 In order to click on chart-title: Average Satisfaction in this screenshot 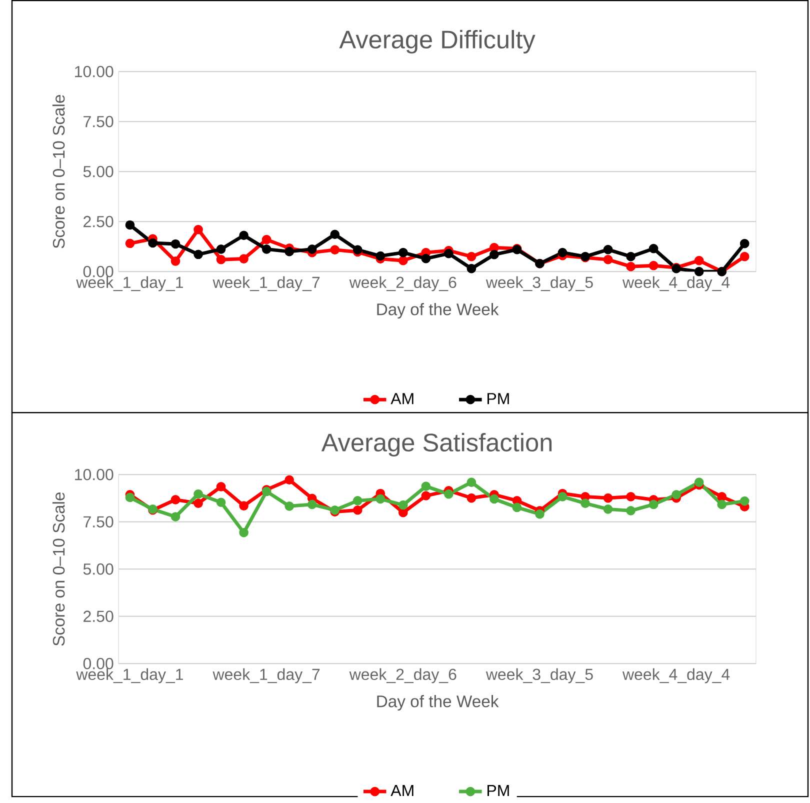, I will do `click(436, 444)`.